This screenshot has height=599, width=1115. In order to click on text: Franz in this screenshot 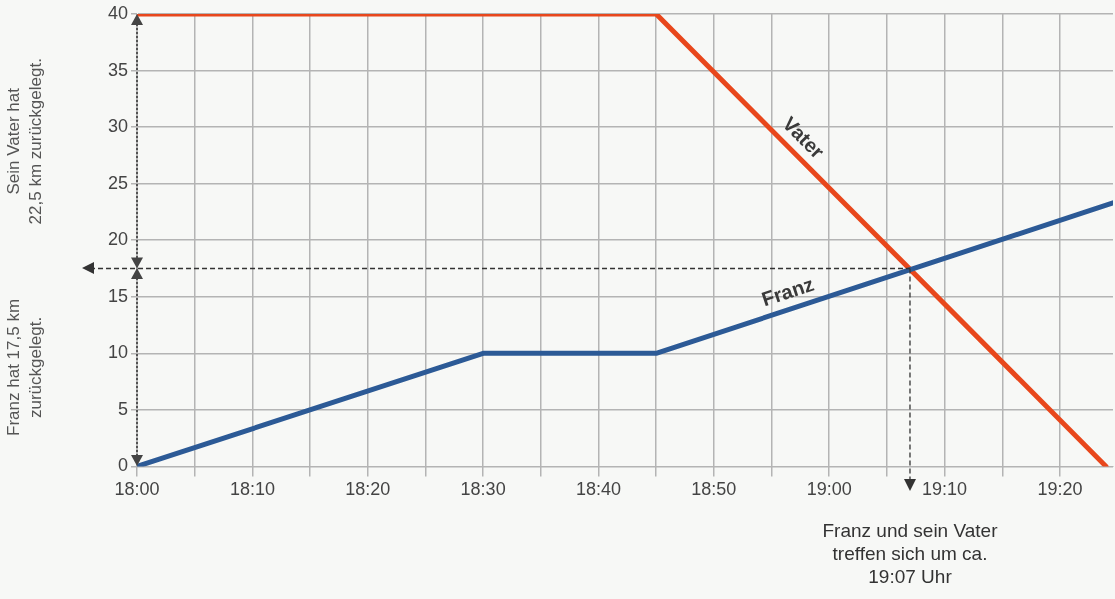, I will do `click(787, 291)`.